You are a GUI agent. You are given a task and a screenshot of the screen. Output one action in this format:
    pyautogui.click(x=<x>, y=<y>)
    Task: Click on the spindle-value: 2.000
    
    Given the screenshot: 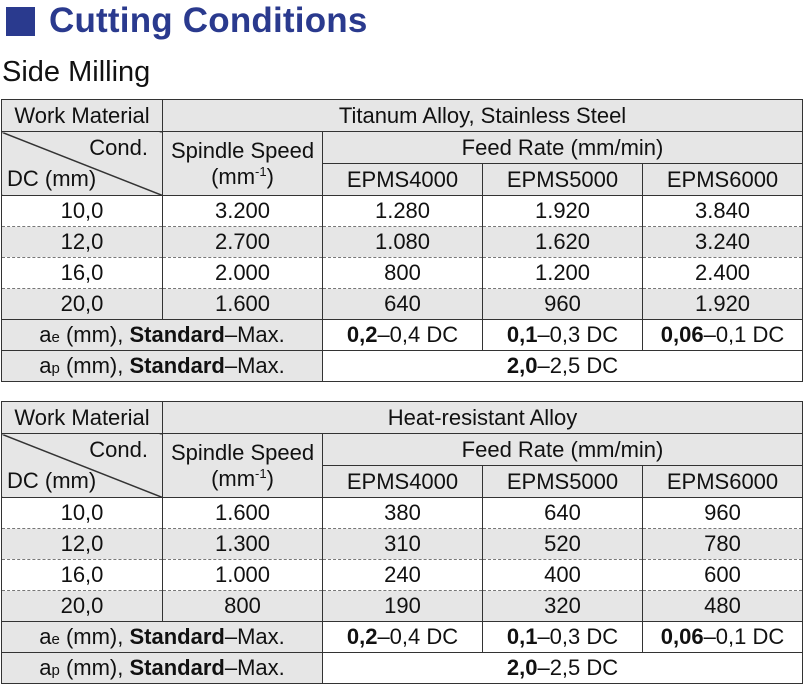 What is the action you would take?
    pyautogui.click(x=242, y=273)
    